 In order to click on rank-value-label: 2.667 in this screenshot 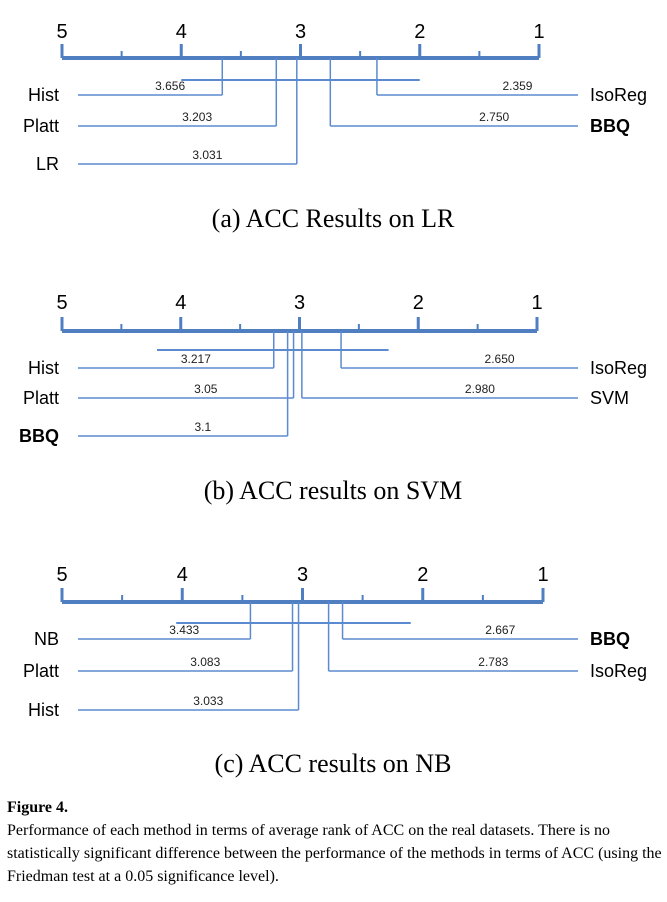, I will do `click(500, 630)`.